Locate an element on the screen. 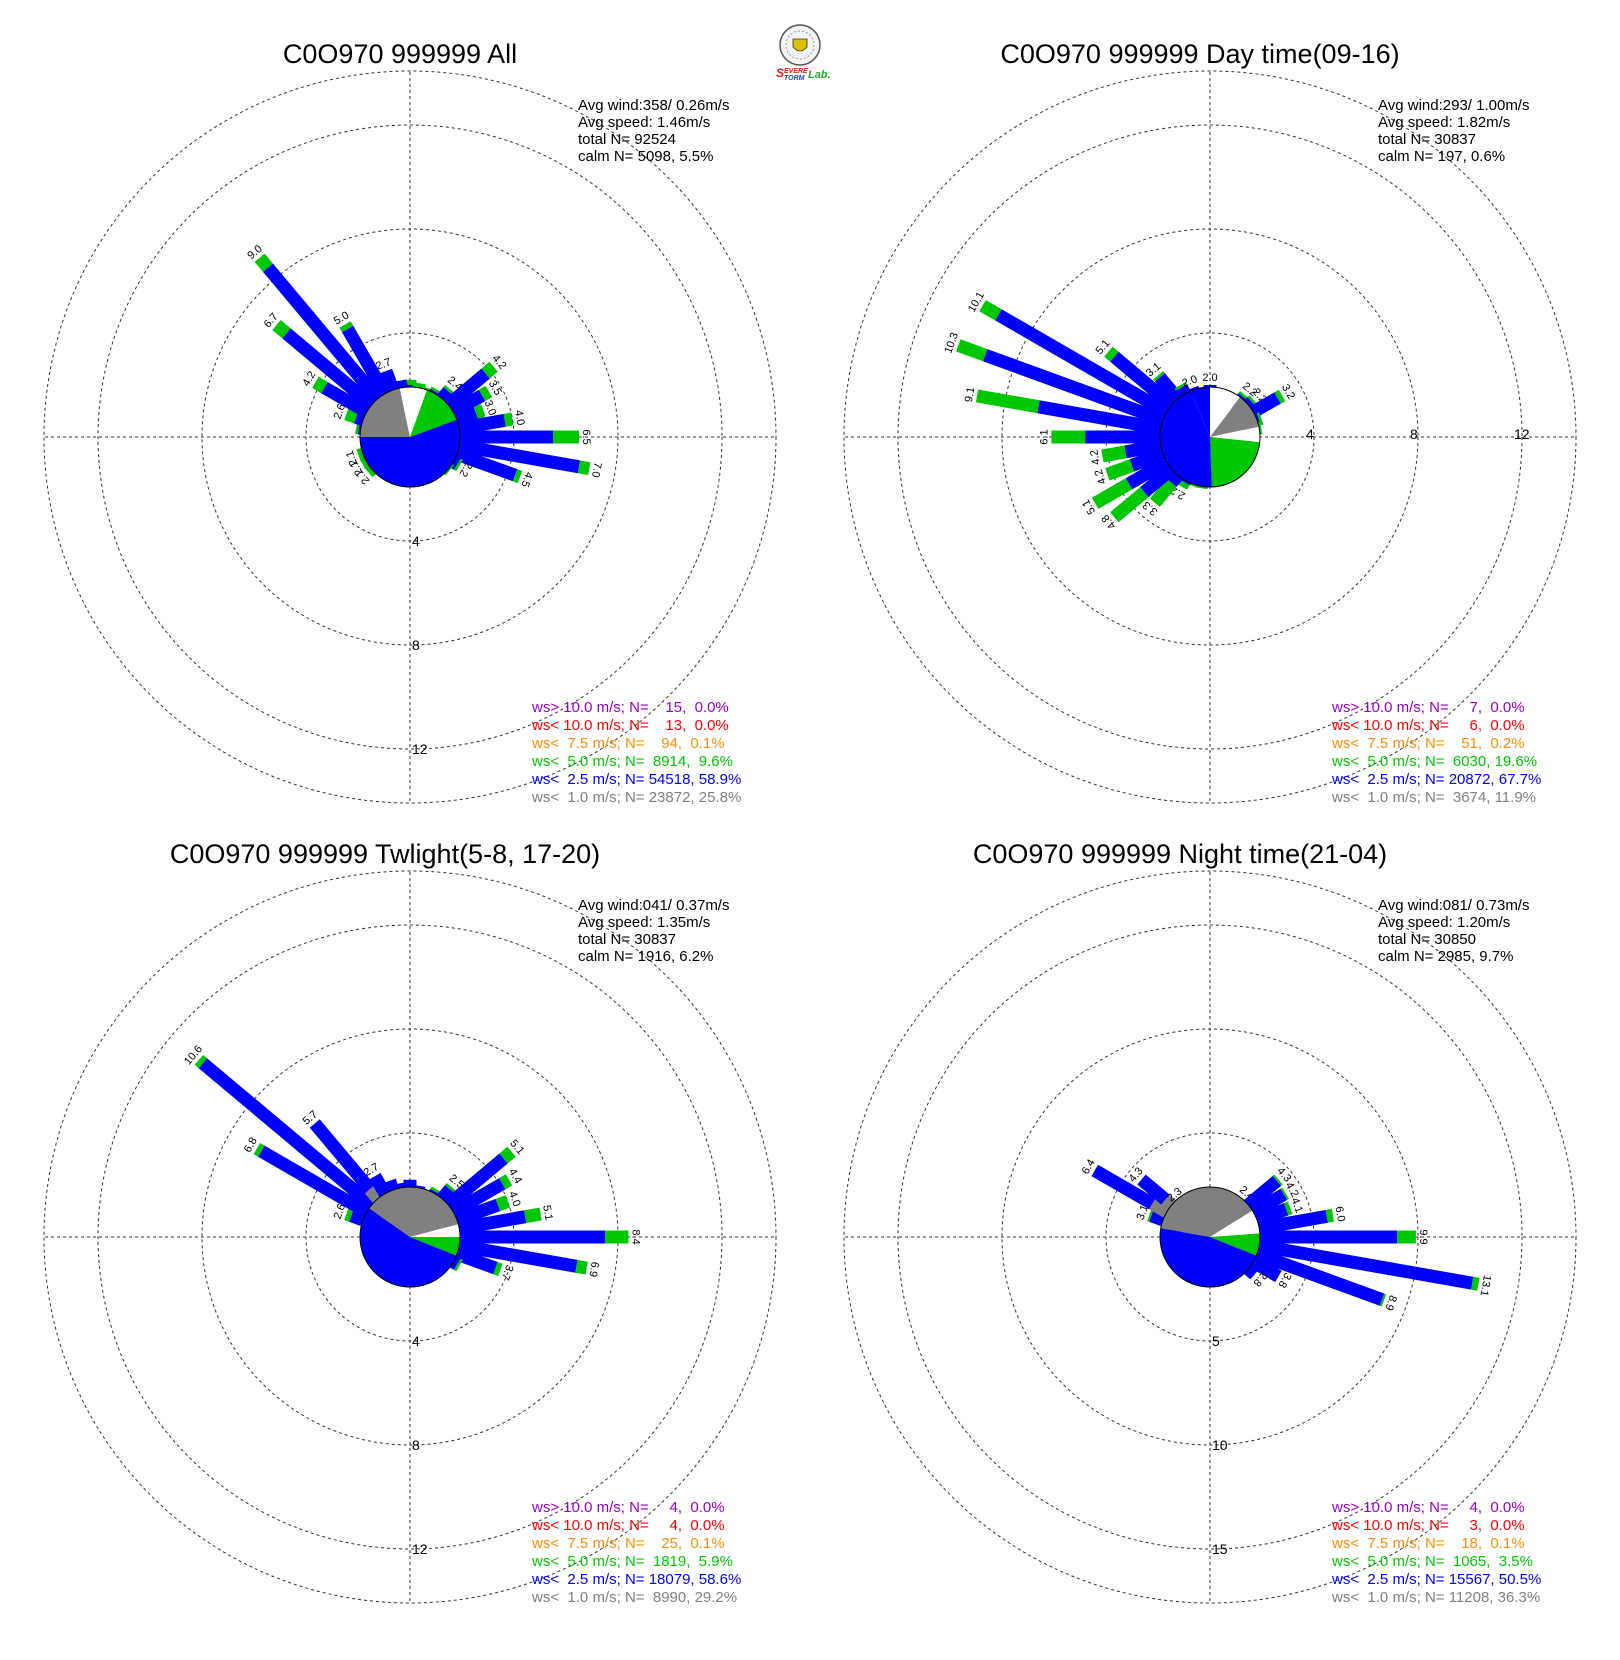 This screenshot has height=1660, width=1620. svg-text: TORM is located at coordinates (794, 78).